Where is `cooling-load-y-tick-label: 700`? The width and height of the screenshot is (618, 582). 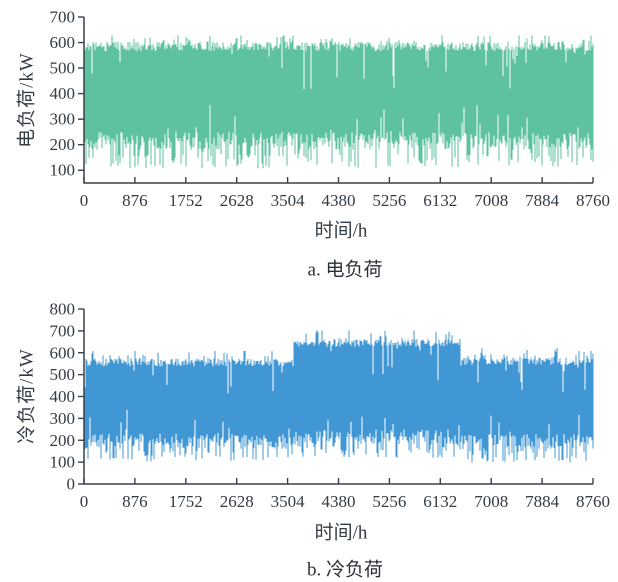
cooling-load-y-tick-label: 700 is located at coordinates (63, 330).